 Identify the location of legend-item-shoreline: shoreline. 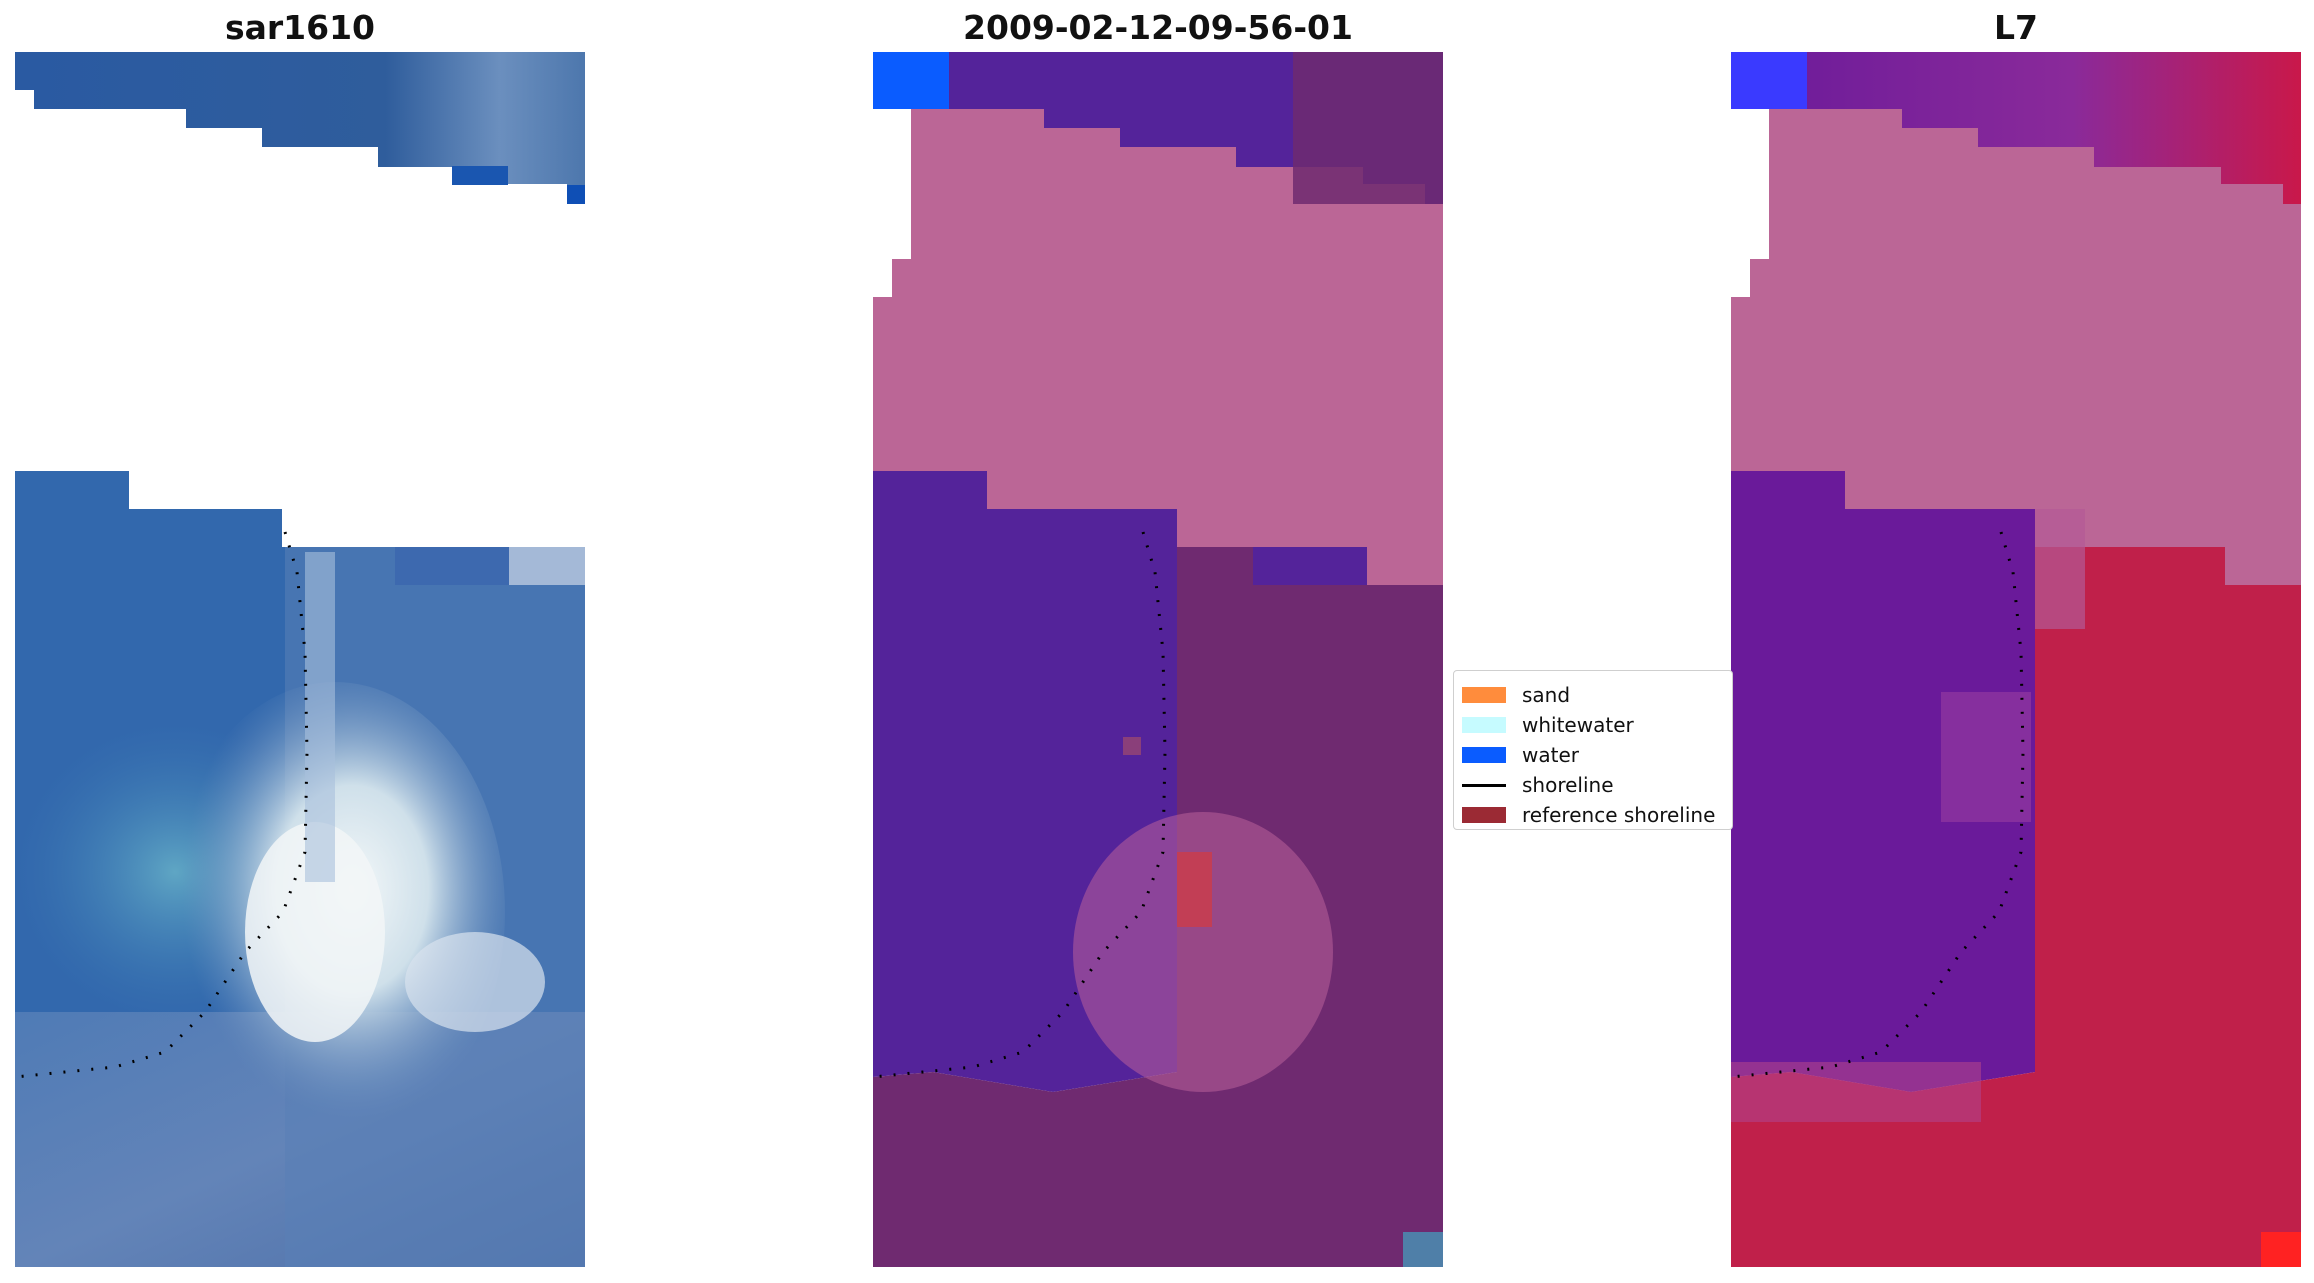
(1538, 785).